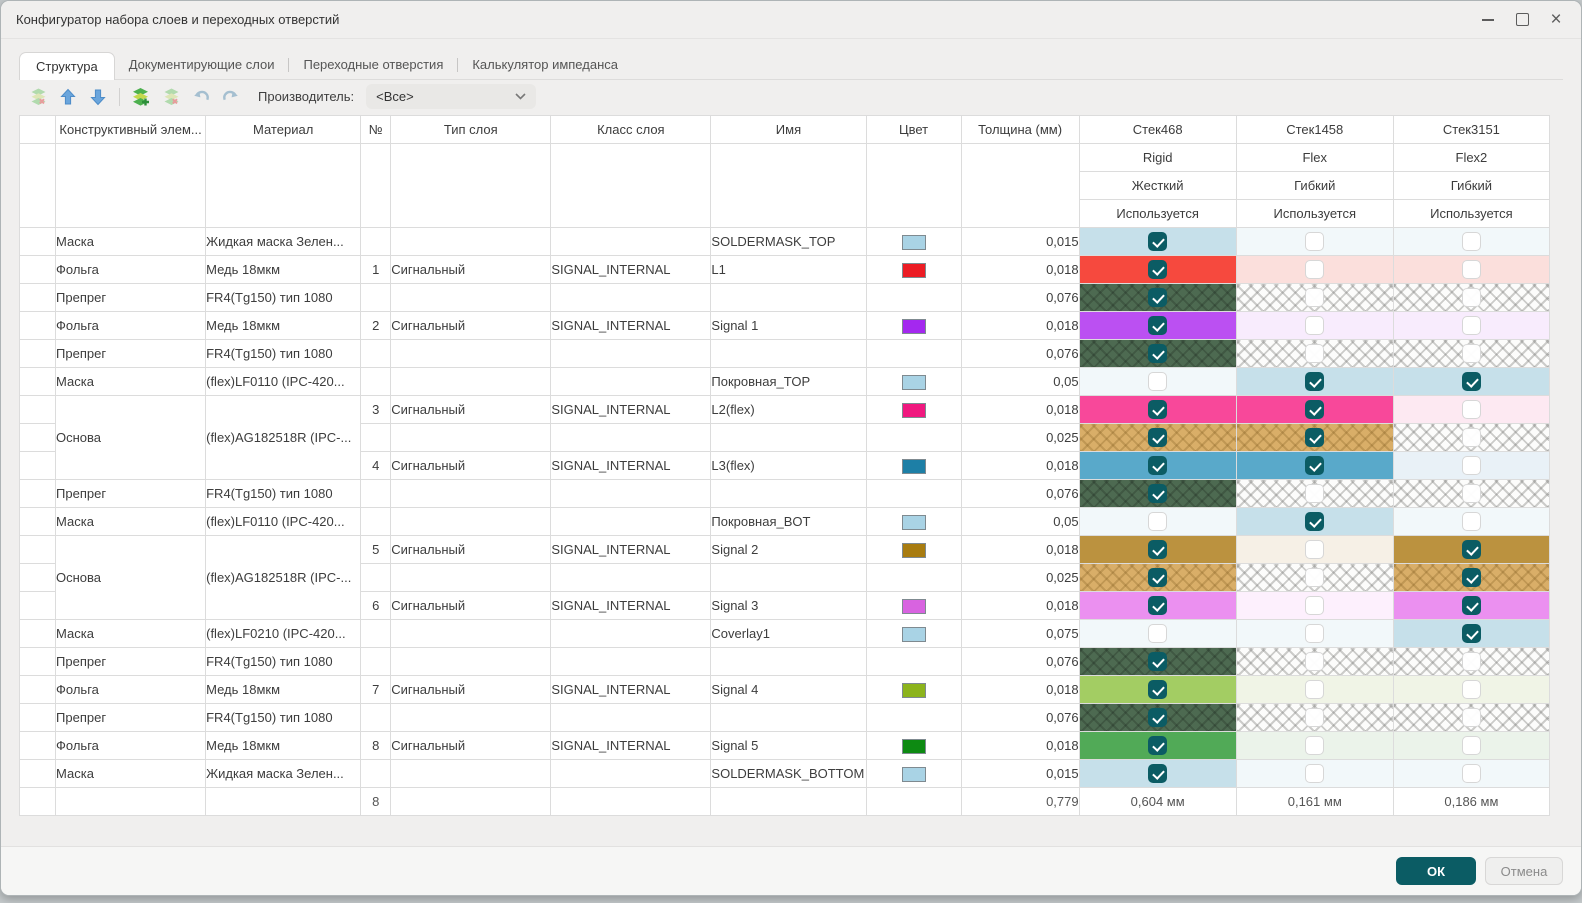  I want to click on ok-button: ОК, so click(1436, 871).